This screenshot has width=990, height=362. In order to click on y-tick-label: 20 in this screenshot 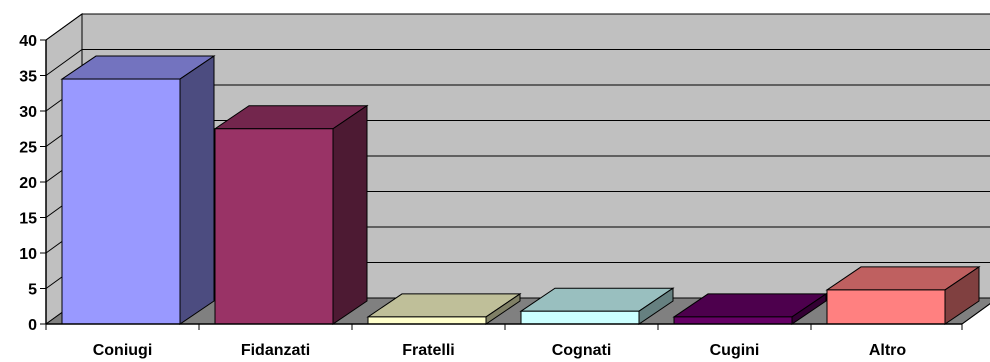, I will do `click(28, 183)`.